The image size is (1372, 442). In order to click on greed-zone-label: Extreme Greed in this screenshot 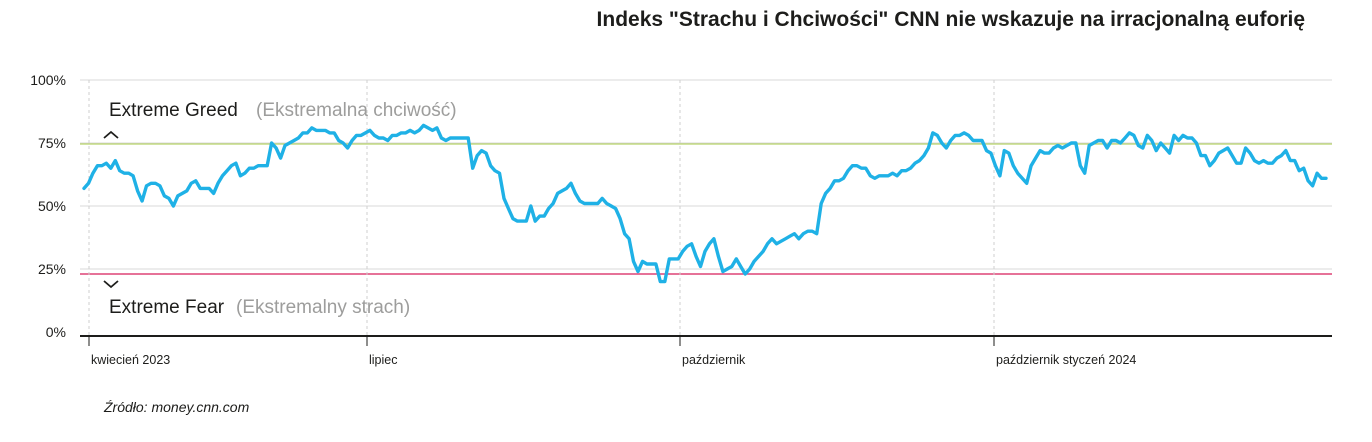, I will do `click(173, 110)`.